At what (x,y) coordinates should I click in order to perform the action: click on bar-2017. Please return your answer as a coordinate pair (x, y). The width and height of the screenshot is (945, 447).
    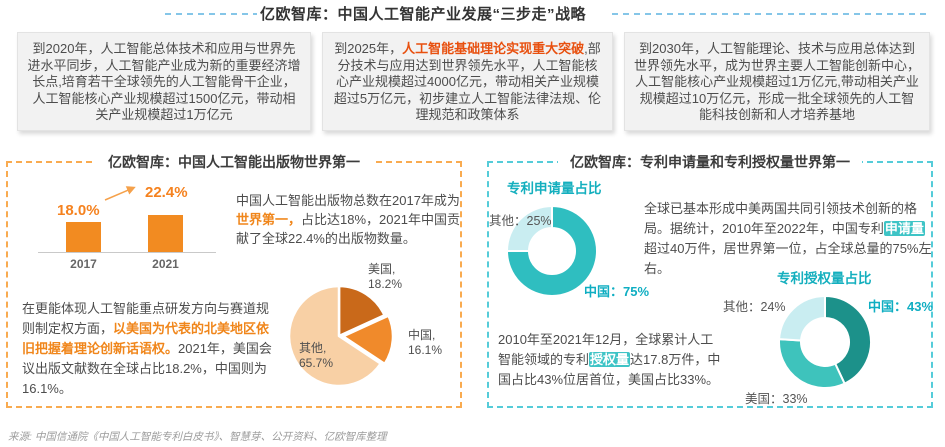
    Looking at the image, I should click on (83, 236).